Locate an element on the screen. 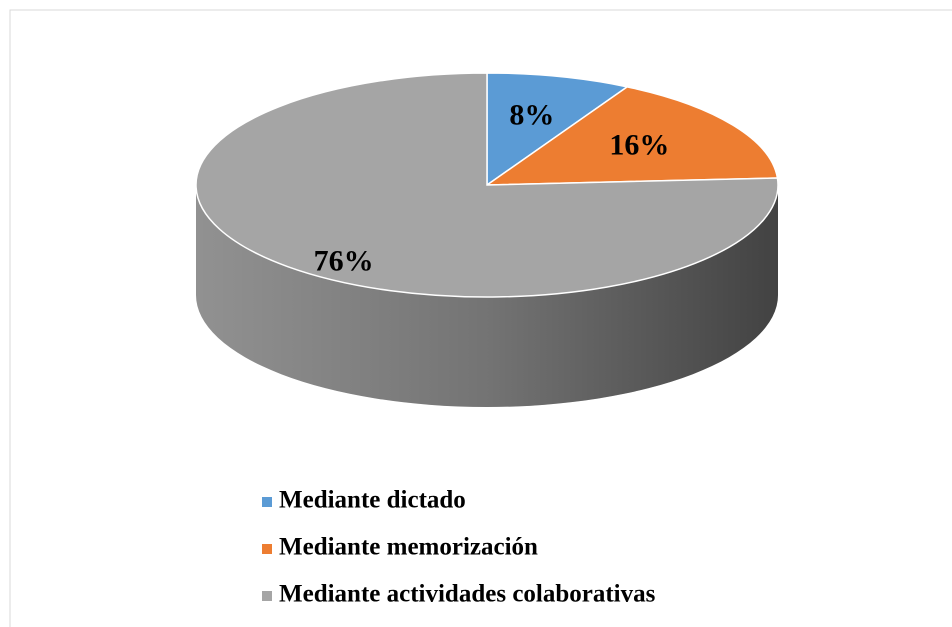 The height and width of the screenshot is (627, 952). data-label: 8% is located at coordinates (531, 115).